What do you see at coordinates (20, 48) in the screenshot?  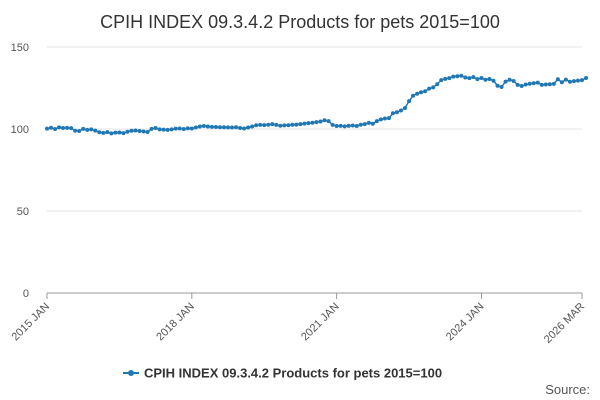 I see `y-tick-label: 150` at bounding box center [20, 48].